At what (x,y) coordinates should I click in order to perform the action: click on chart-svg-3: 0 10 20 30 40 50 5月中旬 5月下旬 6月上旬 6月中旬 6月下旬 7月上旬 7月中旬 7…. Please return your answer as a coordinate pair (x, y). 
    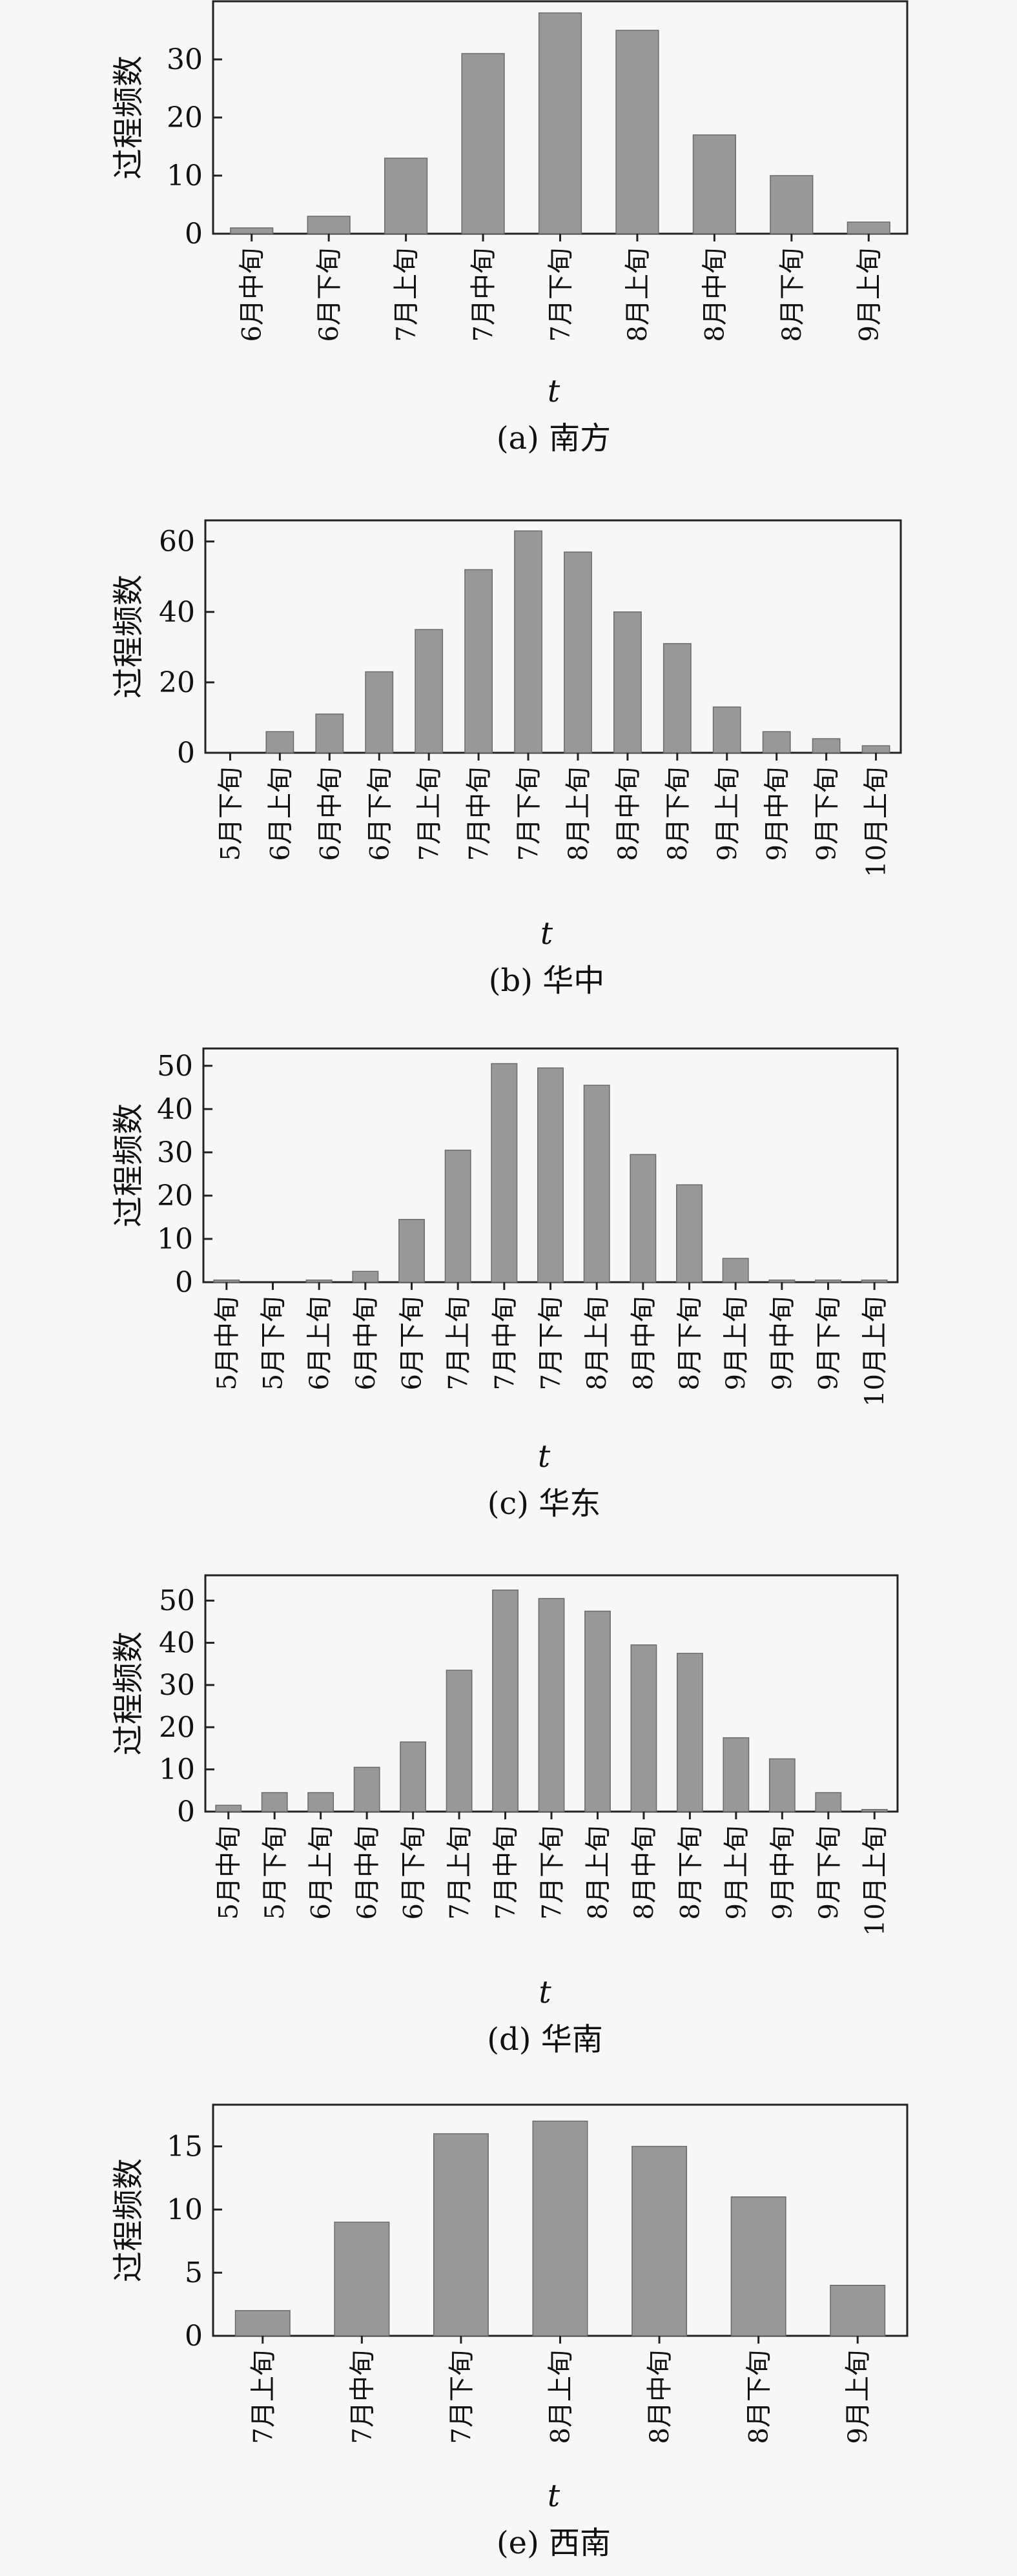
    Looking at the image, I should click on (504, 1816).